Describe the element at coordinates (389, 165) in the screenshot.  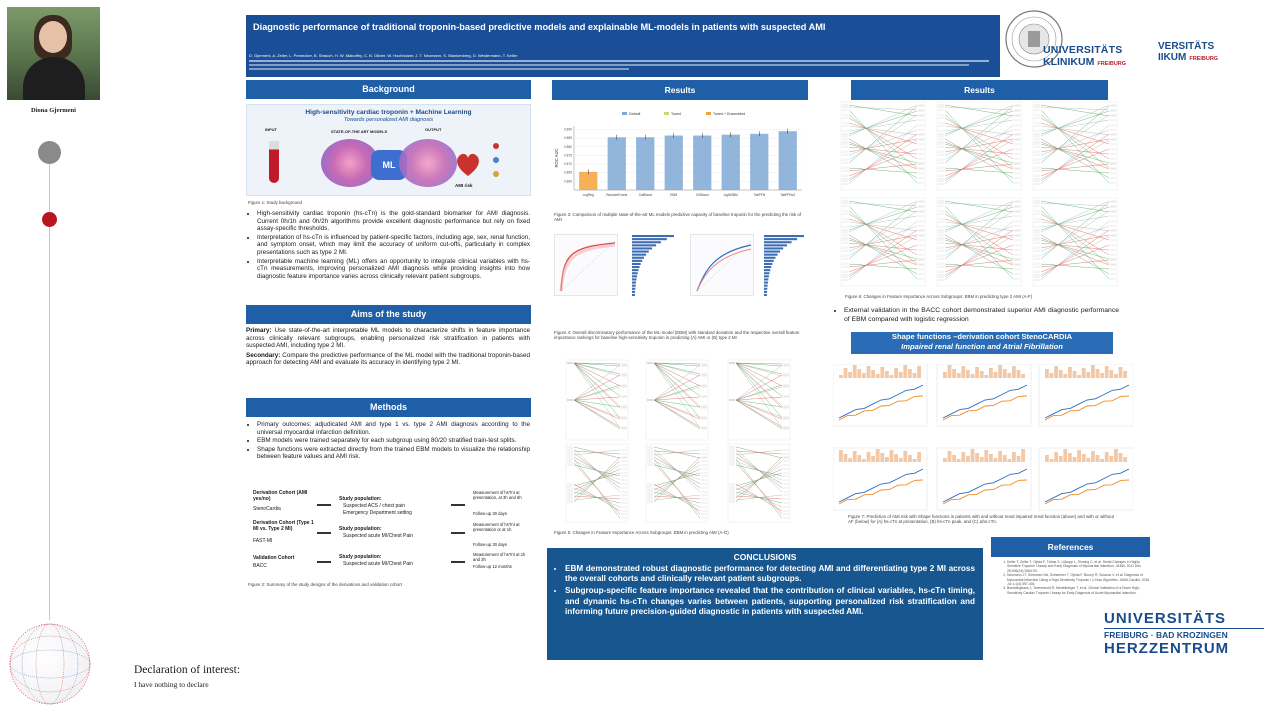
I see `ml-badge-label: ML` at that location.